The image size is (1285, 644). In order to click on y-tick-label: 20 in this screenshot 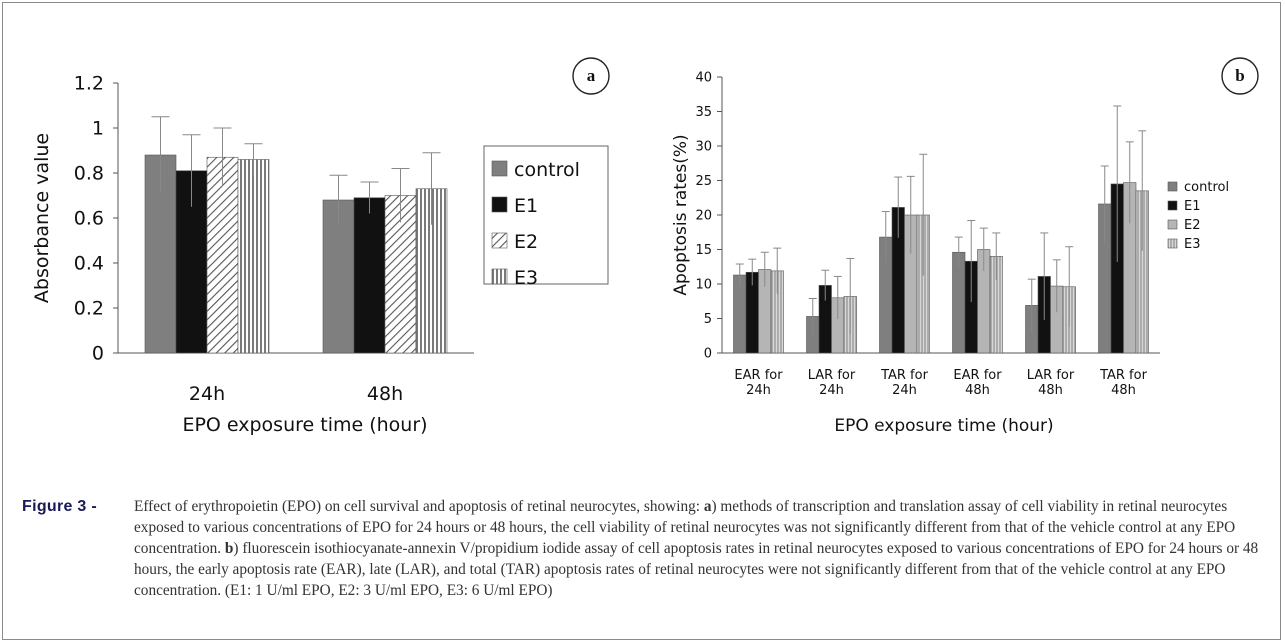, I will do `click(703, 216)`.